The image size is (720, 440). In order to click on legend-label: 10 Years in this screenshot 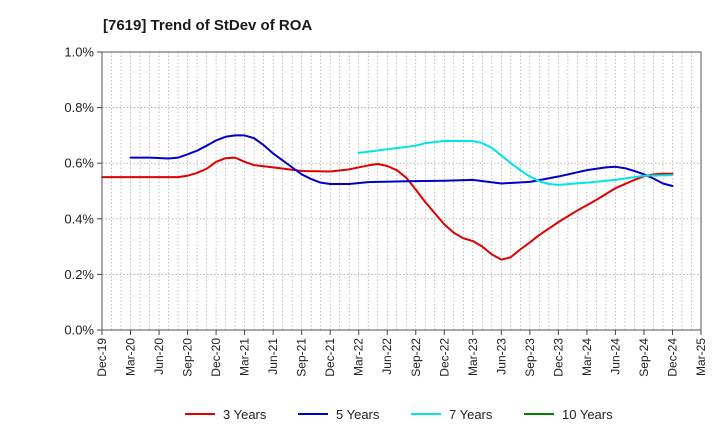, I will do `click(587, 414)`.